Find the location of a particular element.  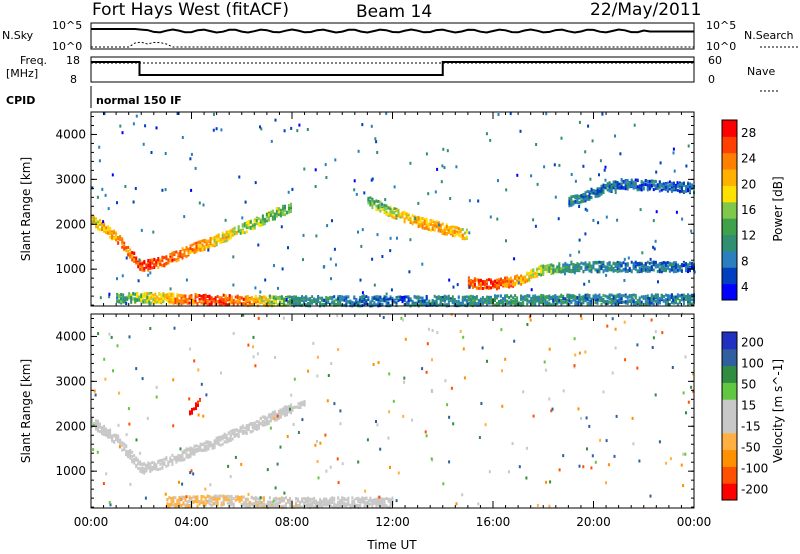

colorbar-frame is located at coordinates (729, 210).